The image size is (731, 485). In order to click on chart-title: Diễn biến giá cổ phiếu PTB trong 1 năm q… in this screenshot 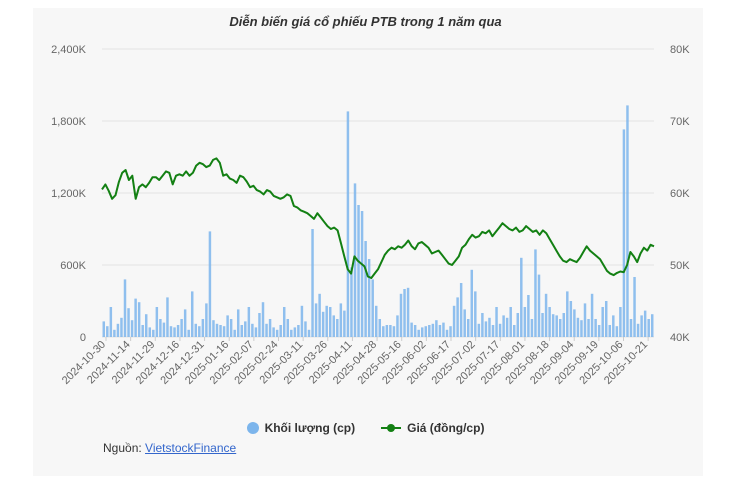, I will do `click(365, 21)`.